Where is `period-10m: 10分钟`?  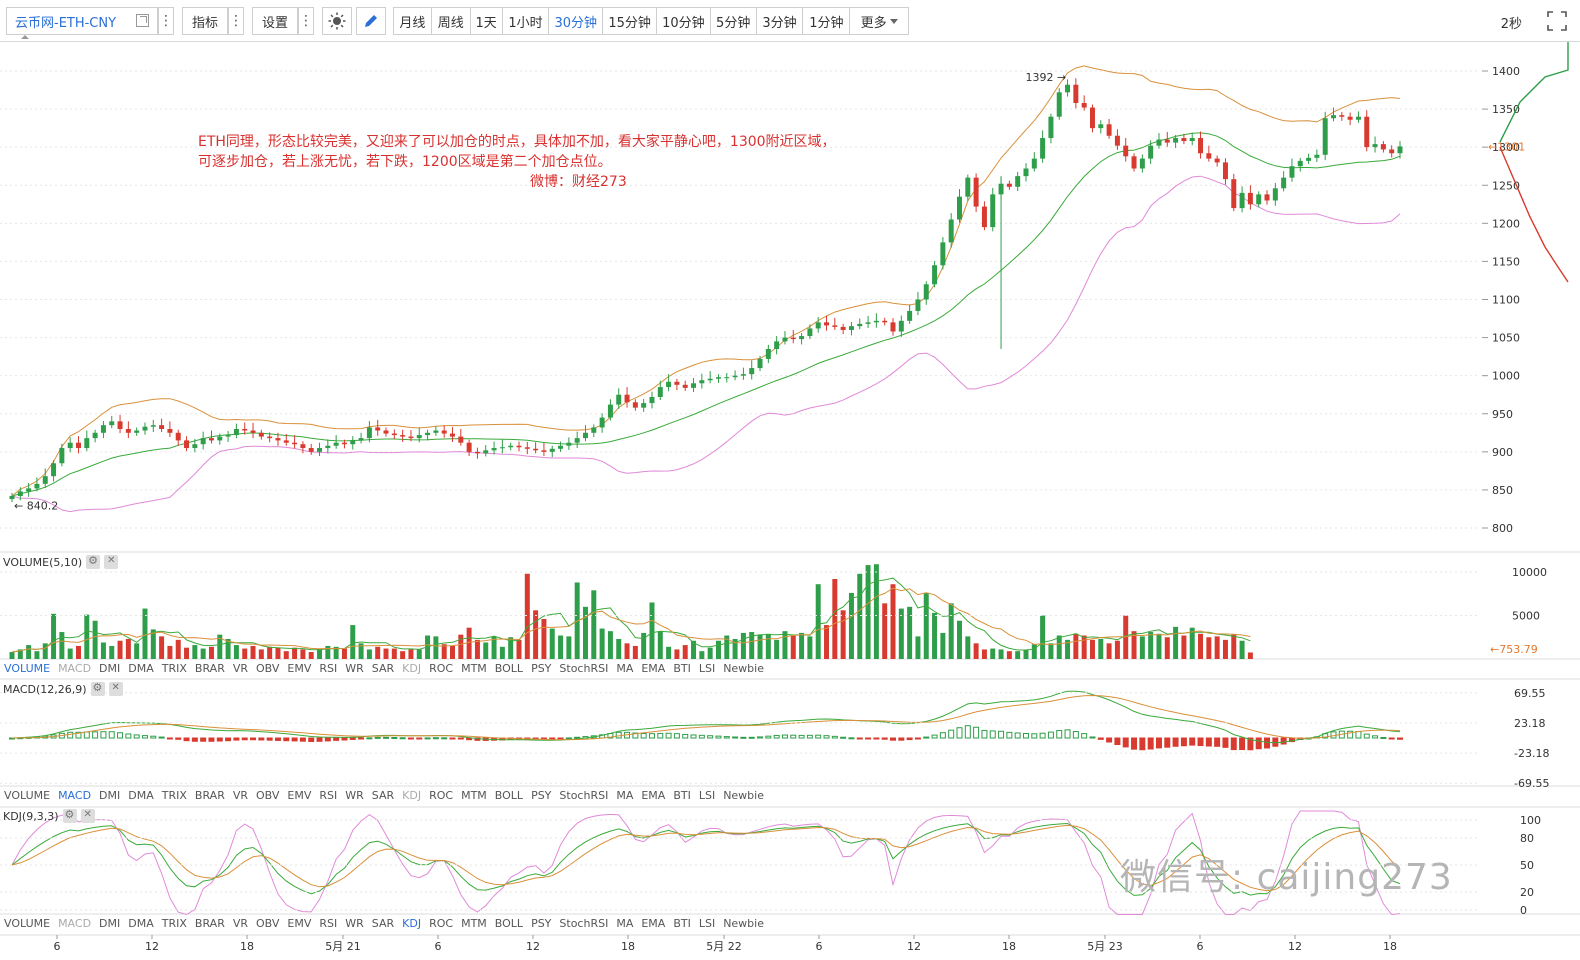 period-10m: 10分钟 is located at coordinates (684, 21).